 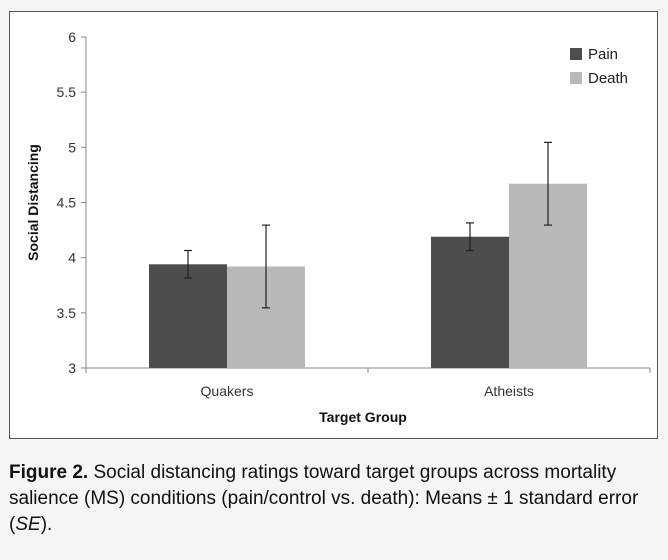 What do you see at coordinates (28, 524) in the screenshot?
I see `caption-italic: SE` at bounding box center [28, 524].